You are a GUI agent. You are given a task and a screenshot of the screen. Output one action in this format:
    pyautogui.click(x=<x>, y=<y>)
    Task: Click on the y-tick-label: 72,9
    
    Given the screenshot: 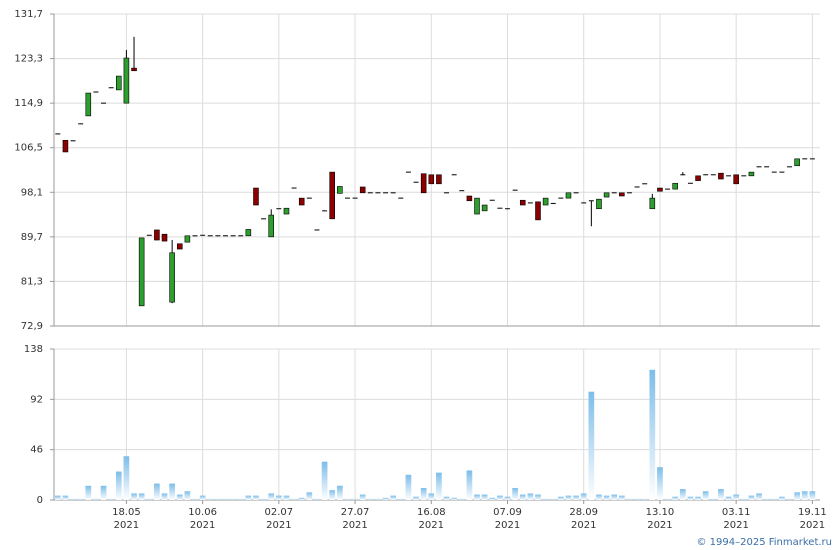 What is the action you would take?
    pyautogui.click(x=32, y=326)
    